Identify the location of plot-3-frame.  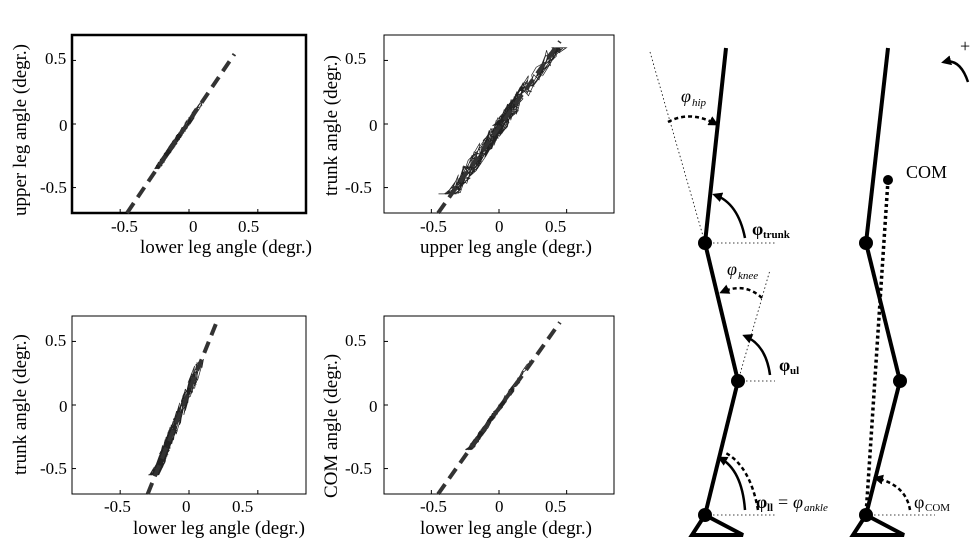
(189, 405).